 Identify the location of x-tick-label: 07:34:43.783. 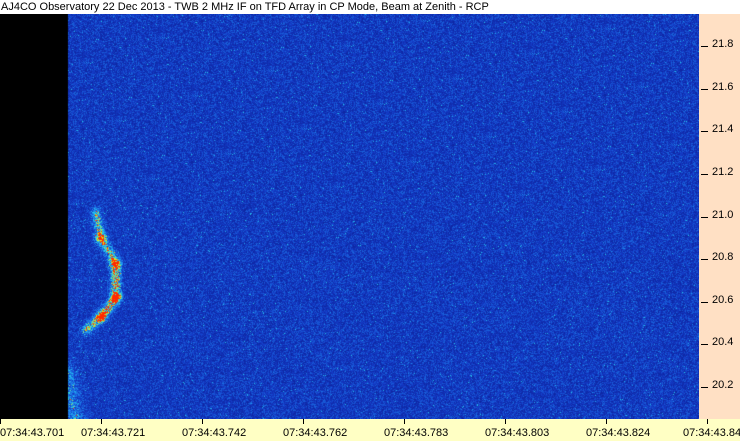
(416, 433).